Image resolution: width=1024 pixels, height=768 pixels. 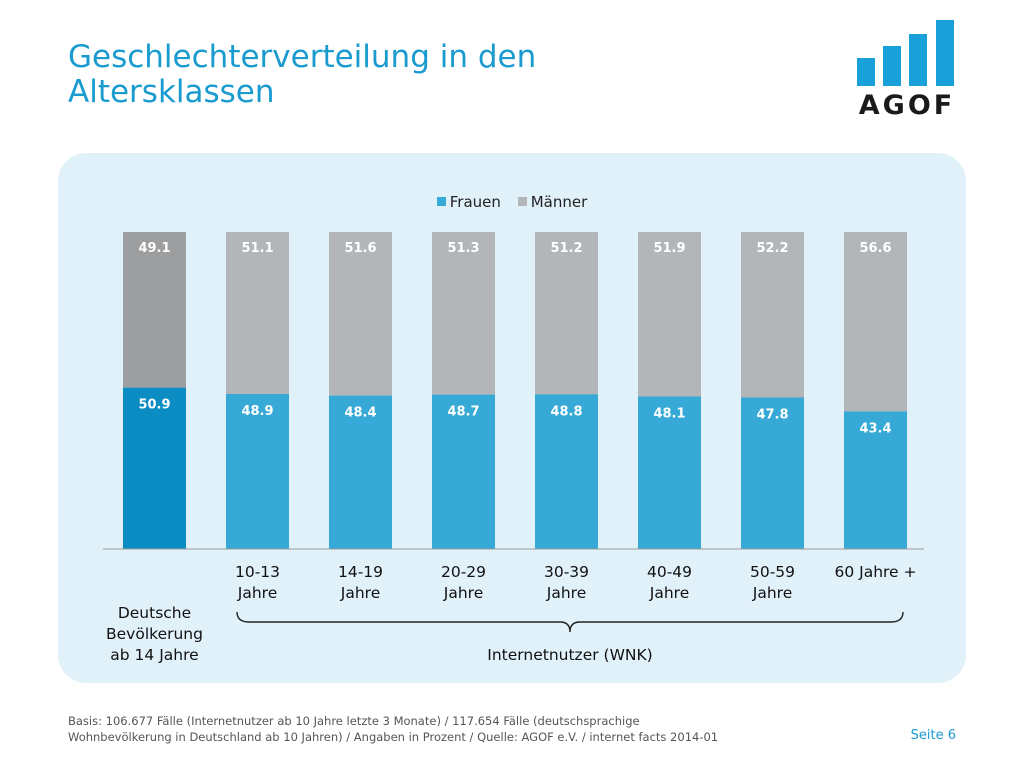 I want to click on data-label-frauen: 50.9, so click(x=154, y=405).